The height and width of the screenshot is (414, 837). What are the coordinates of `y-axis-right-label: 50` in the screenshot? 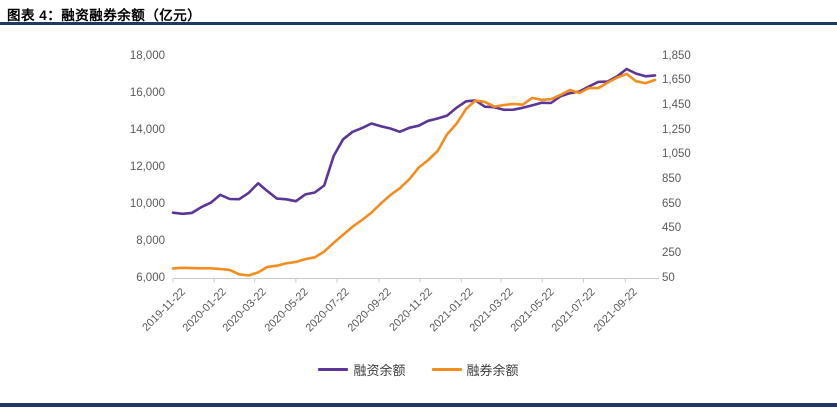 It's located at (668, 277).